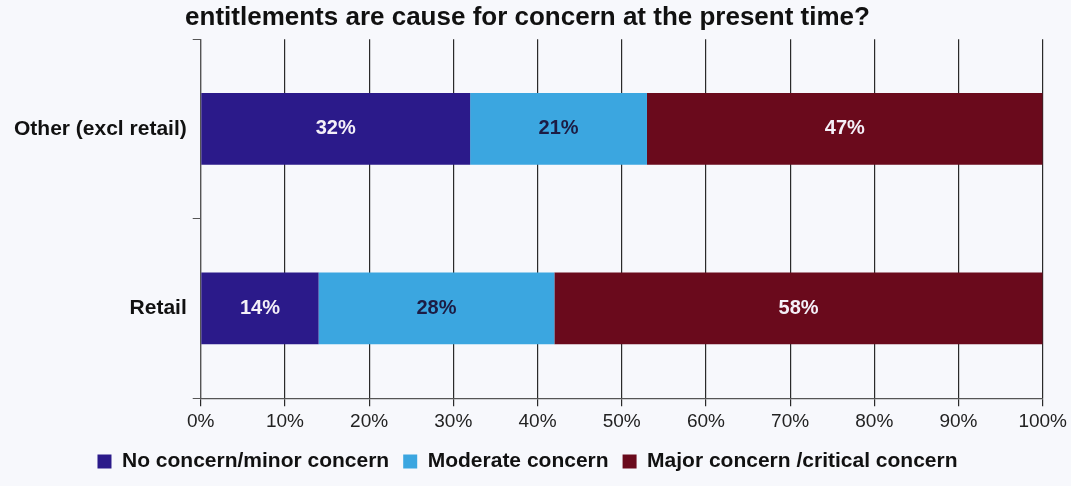 The width and height of the screenshot is (1071, 486). I want to click on x-tick-label: 0%, so click(200, 420).